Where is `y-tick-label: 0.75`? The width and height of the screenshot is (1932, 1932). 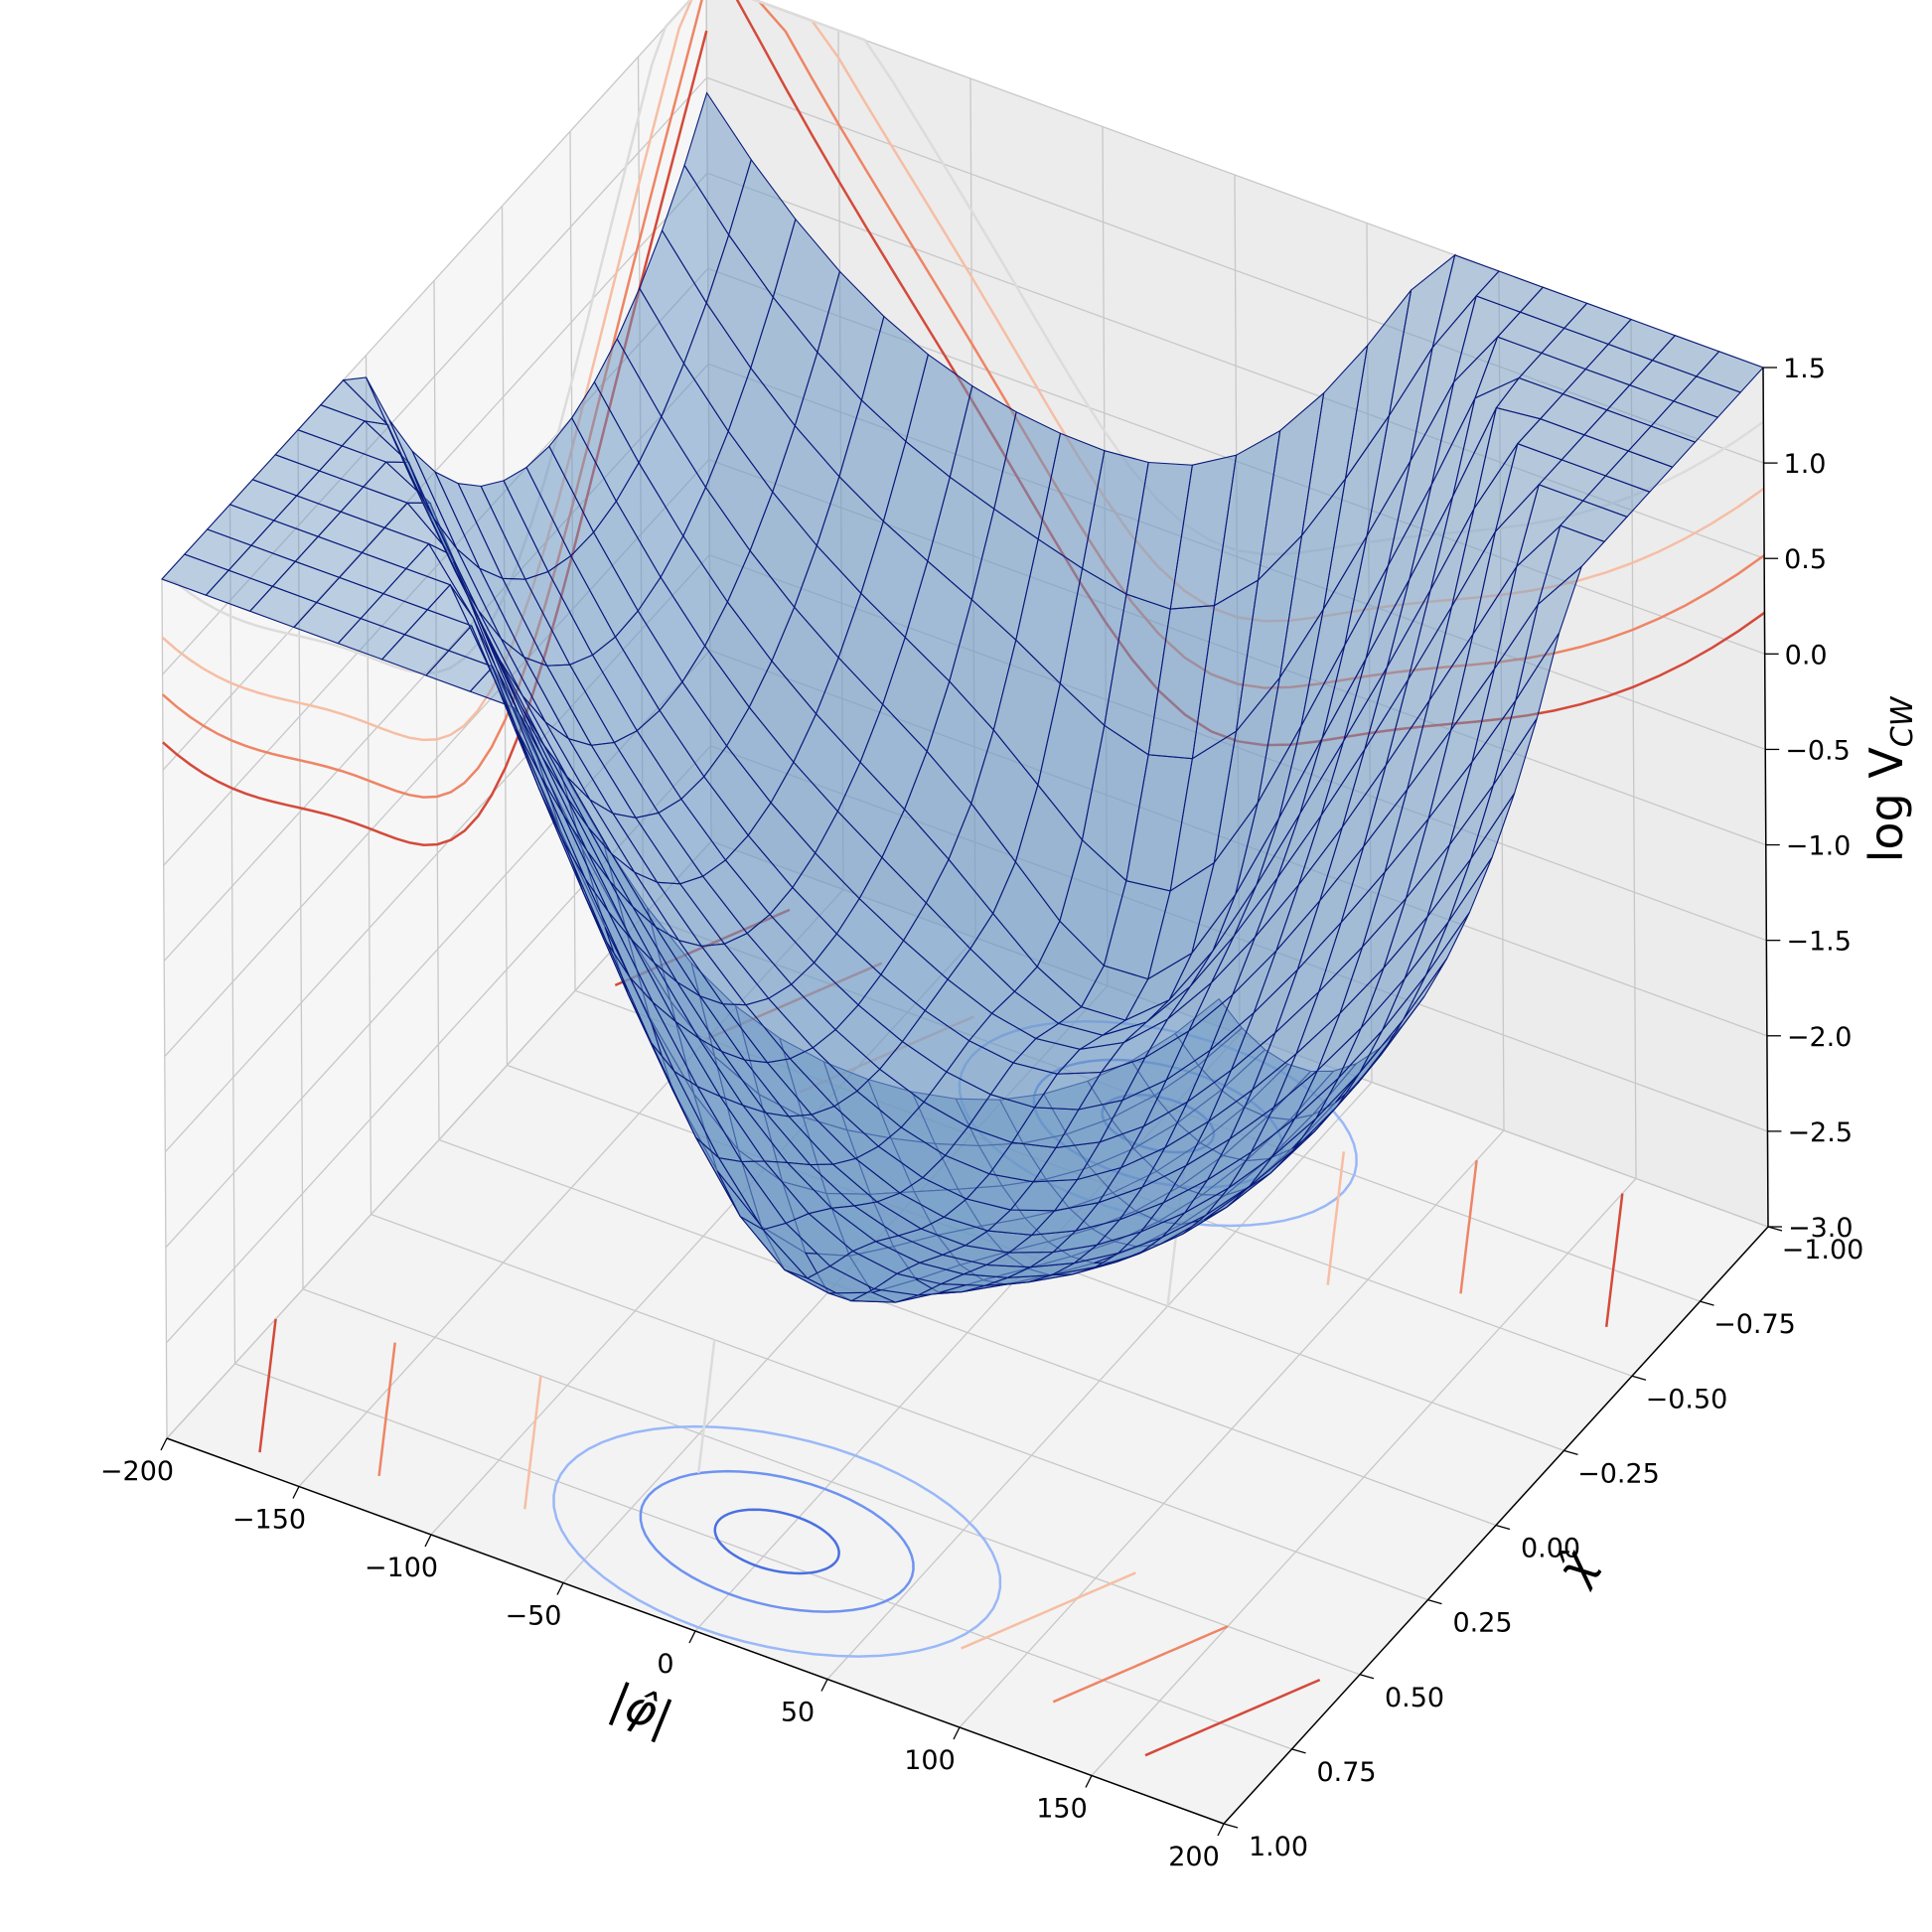
y-tick-label: 0.75 is located at coordinates (1346, 1772).